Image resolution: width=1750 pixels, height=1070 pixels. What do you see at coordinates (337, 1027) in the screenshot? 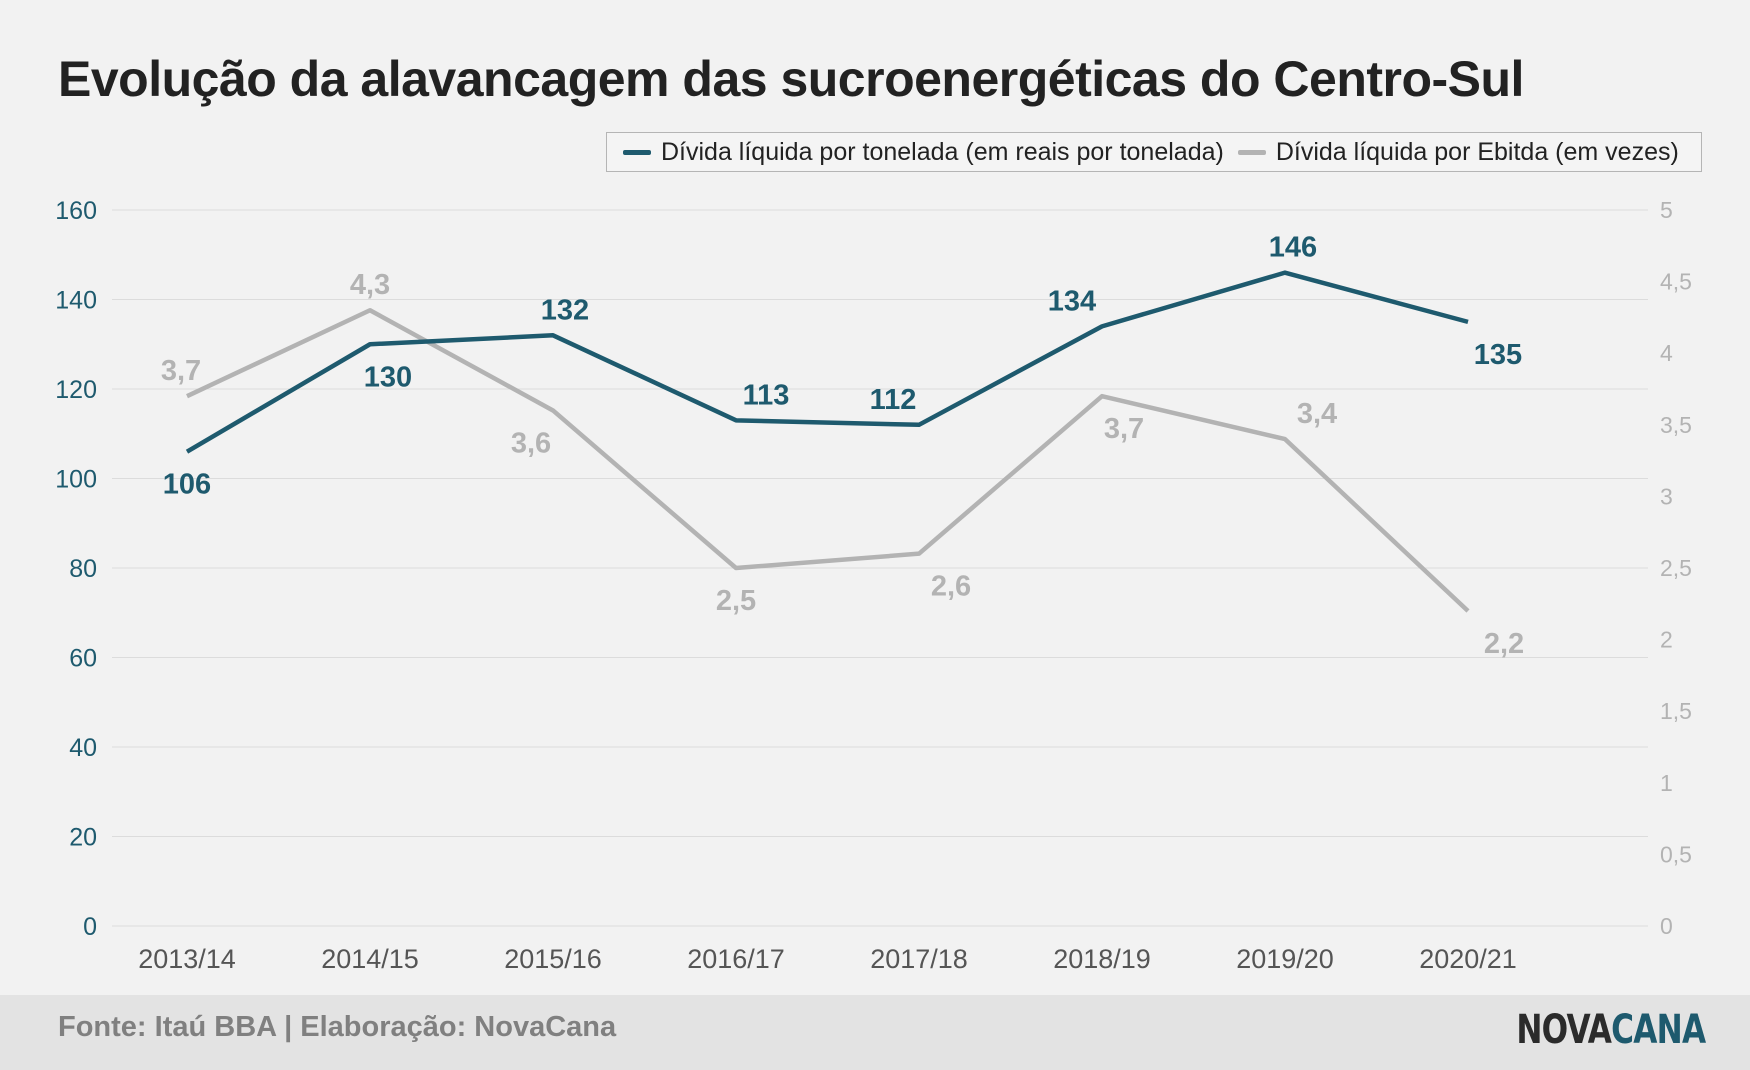
I see `source-text: Fonte: Itaú BBA | Elaboração: NovaCana` at bounding box center [337, 1027].